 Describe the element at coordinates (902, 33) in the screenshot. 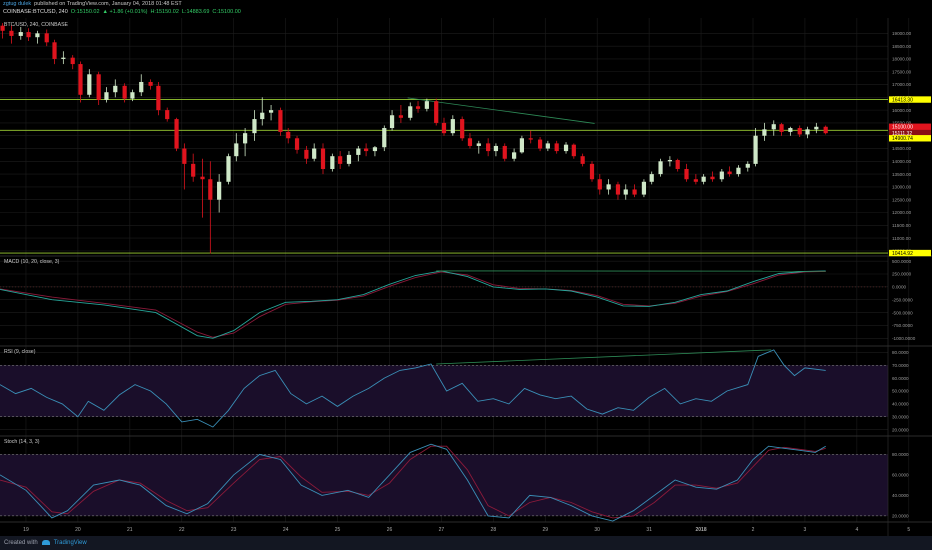

I see `y-tick-label: 19000.00` at that location.